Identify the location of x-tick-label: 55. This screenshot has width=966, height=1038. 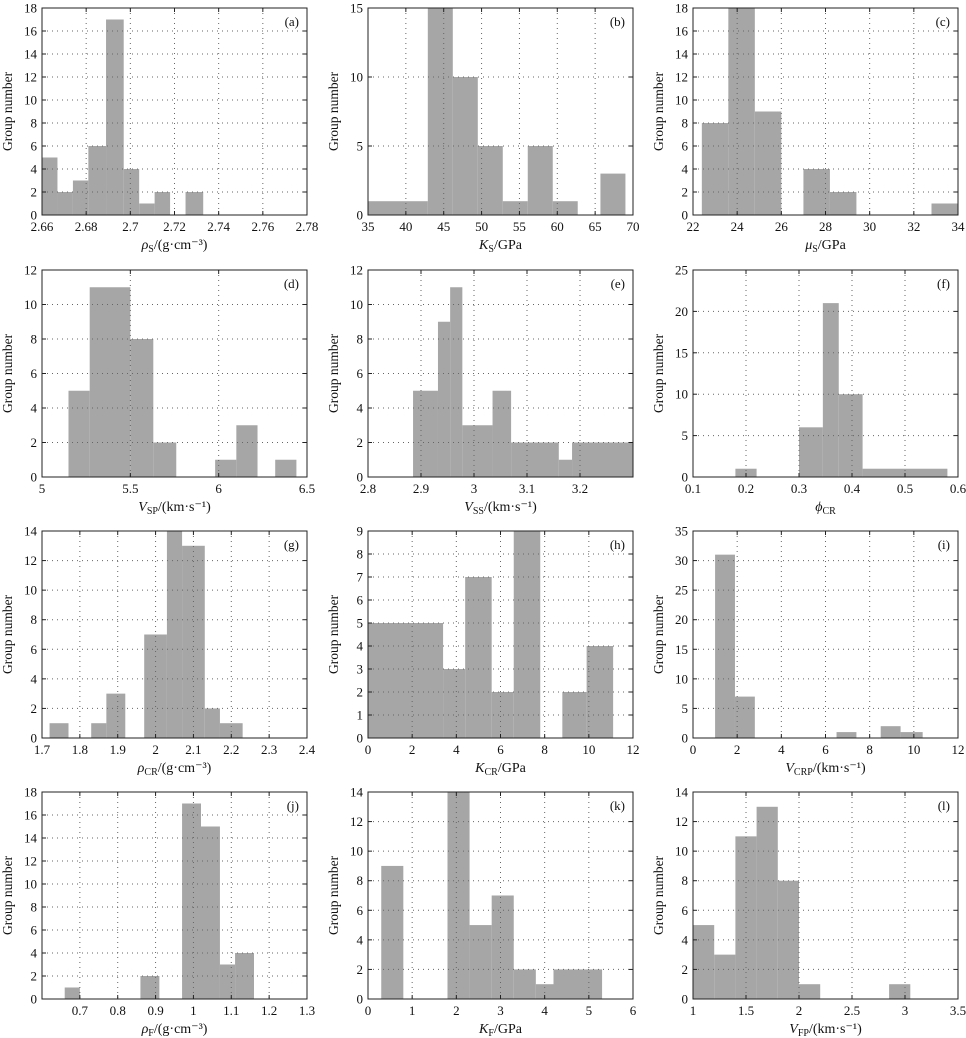
(519, 226).